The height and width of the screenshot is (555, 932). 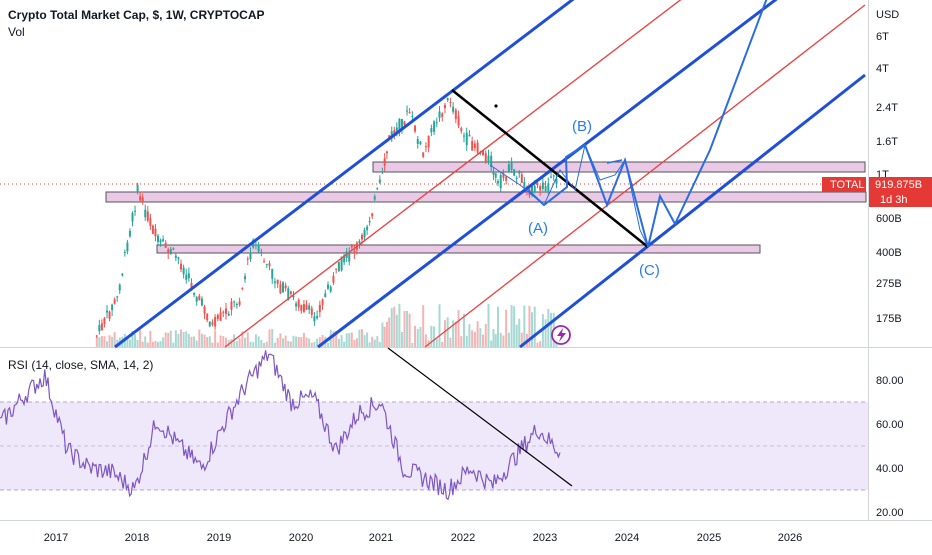 I want to click on symbol-badge-text: TOTAL, so click(x=847, y=185).